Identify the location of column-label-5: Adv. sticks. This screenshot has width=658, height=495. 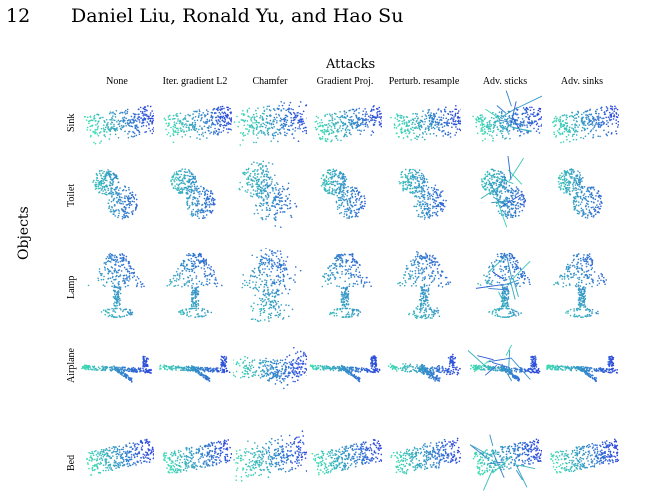
(505, 81).